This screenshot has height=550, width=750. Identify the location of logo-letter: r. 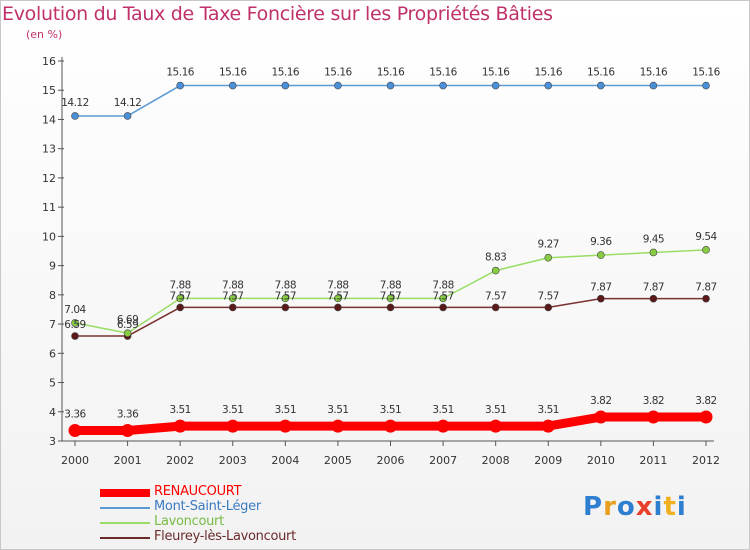
(610, 507).